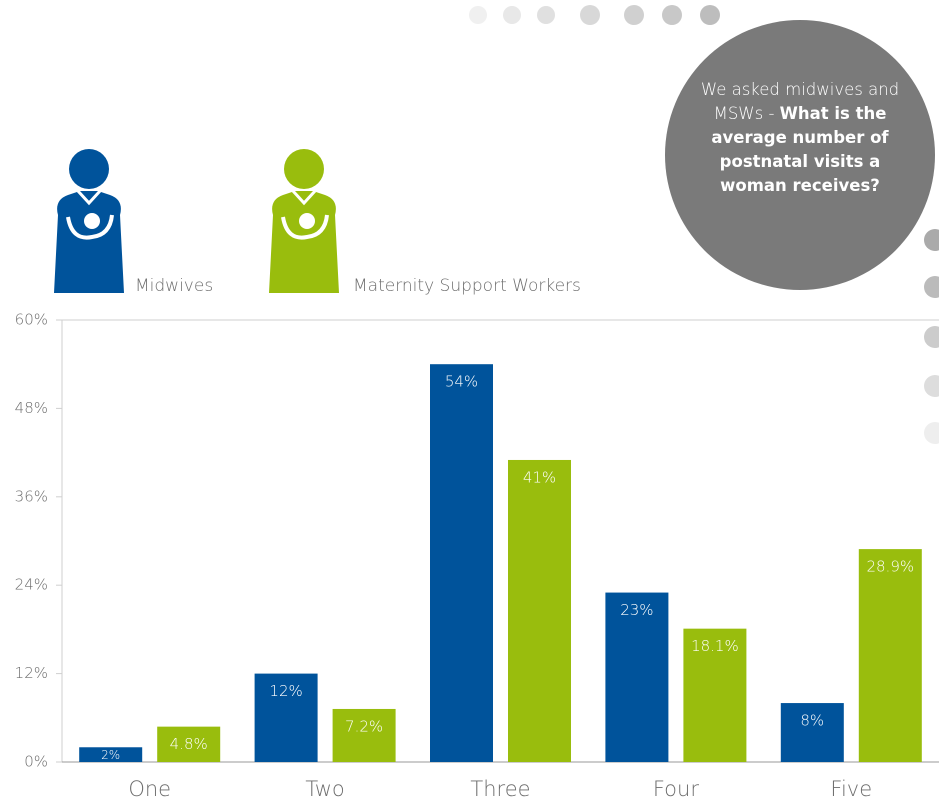 This screenshot has width=939, height=803. I want to click on x-tick-label: Three, so click(500, 789).